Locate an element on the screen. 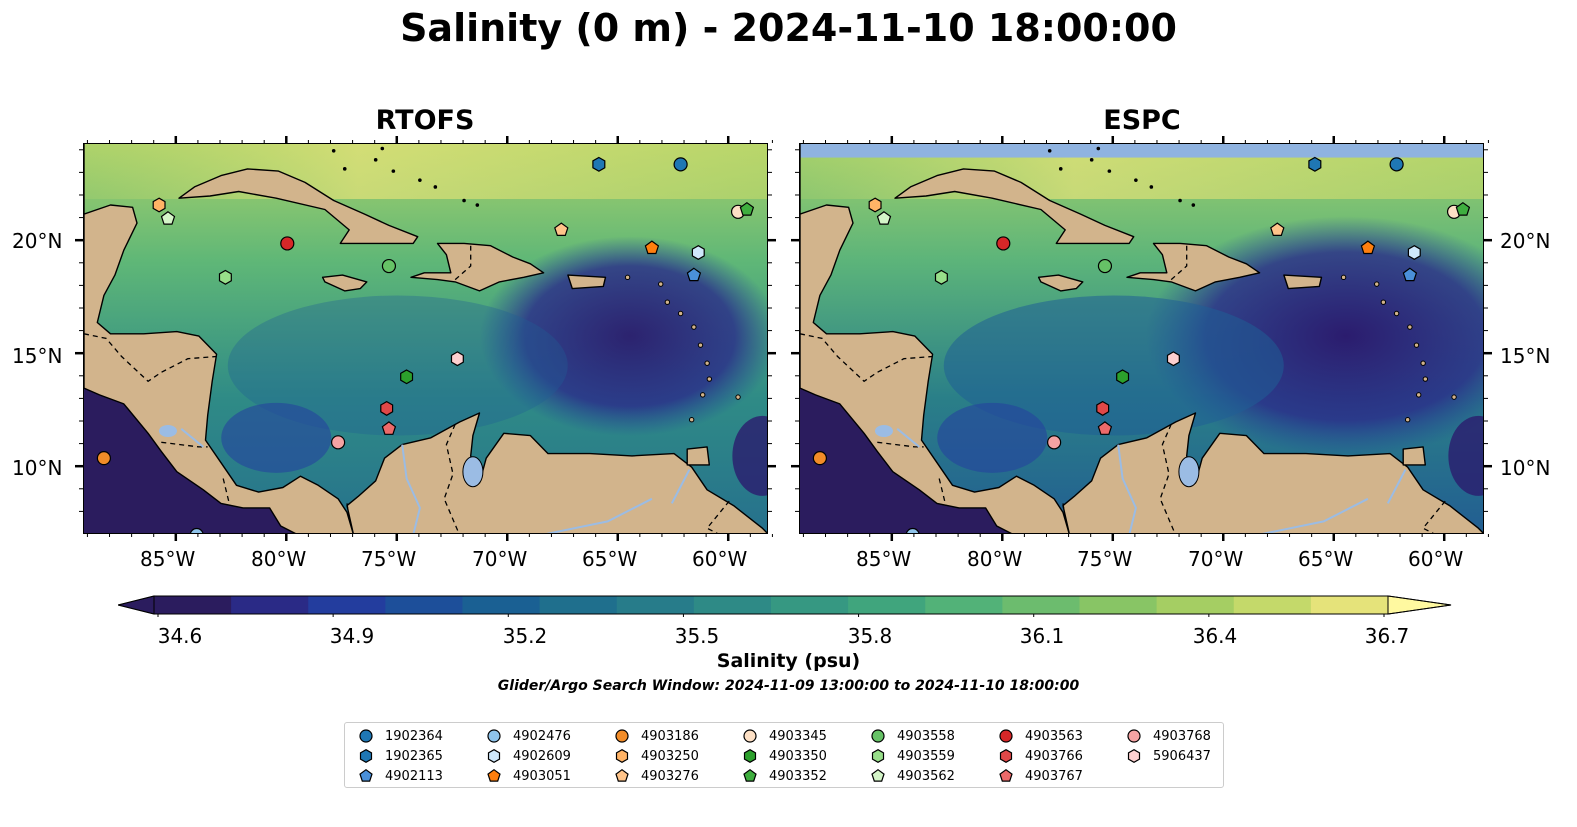 The width and height of the screenshot is (1577, 827). colorbar-tick: 35.2 is located at coordinates (525, 636).